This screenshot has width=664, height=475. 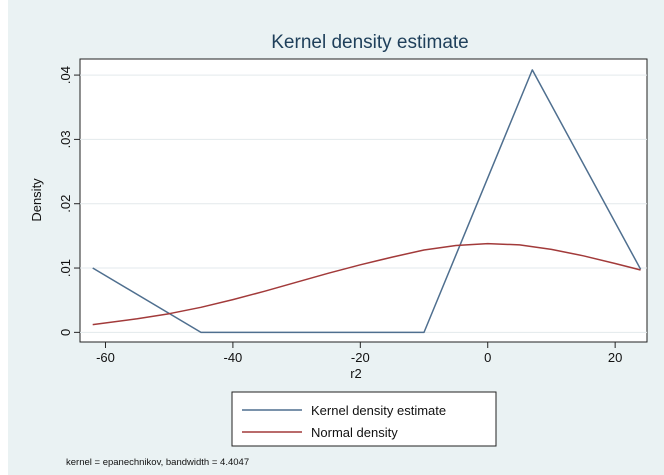 I want to click on x-tick-label: -40, so click(x=233, y=357).